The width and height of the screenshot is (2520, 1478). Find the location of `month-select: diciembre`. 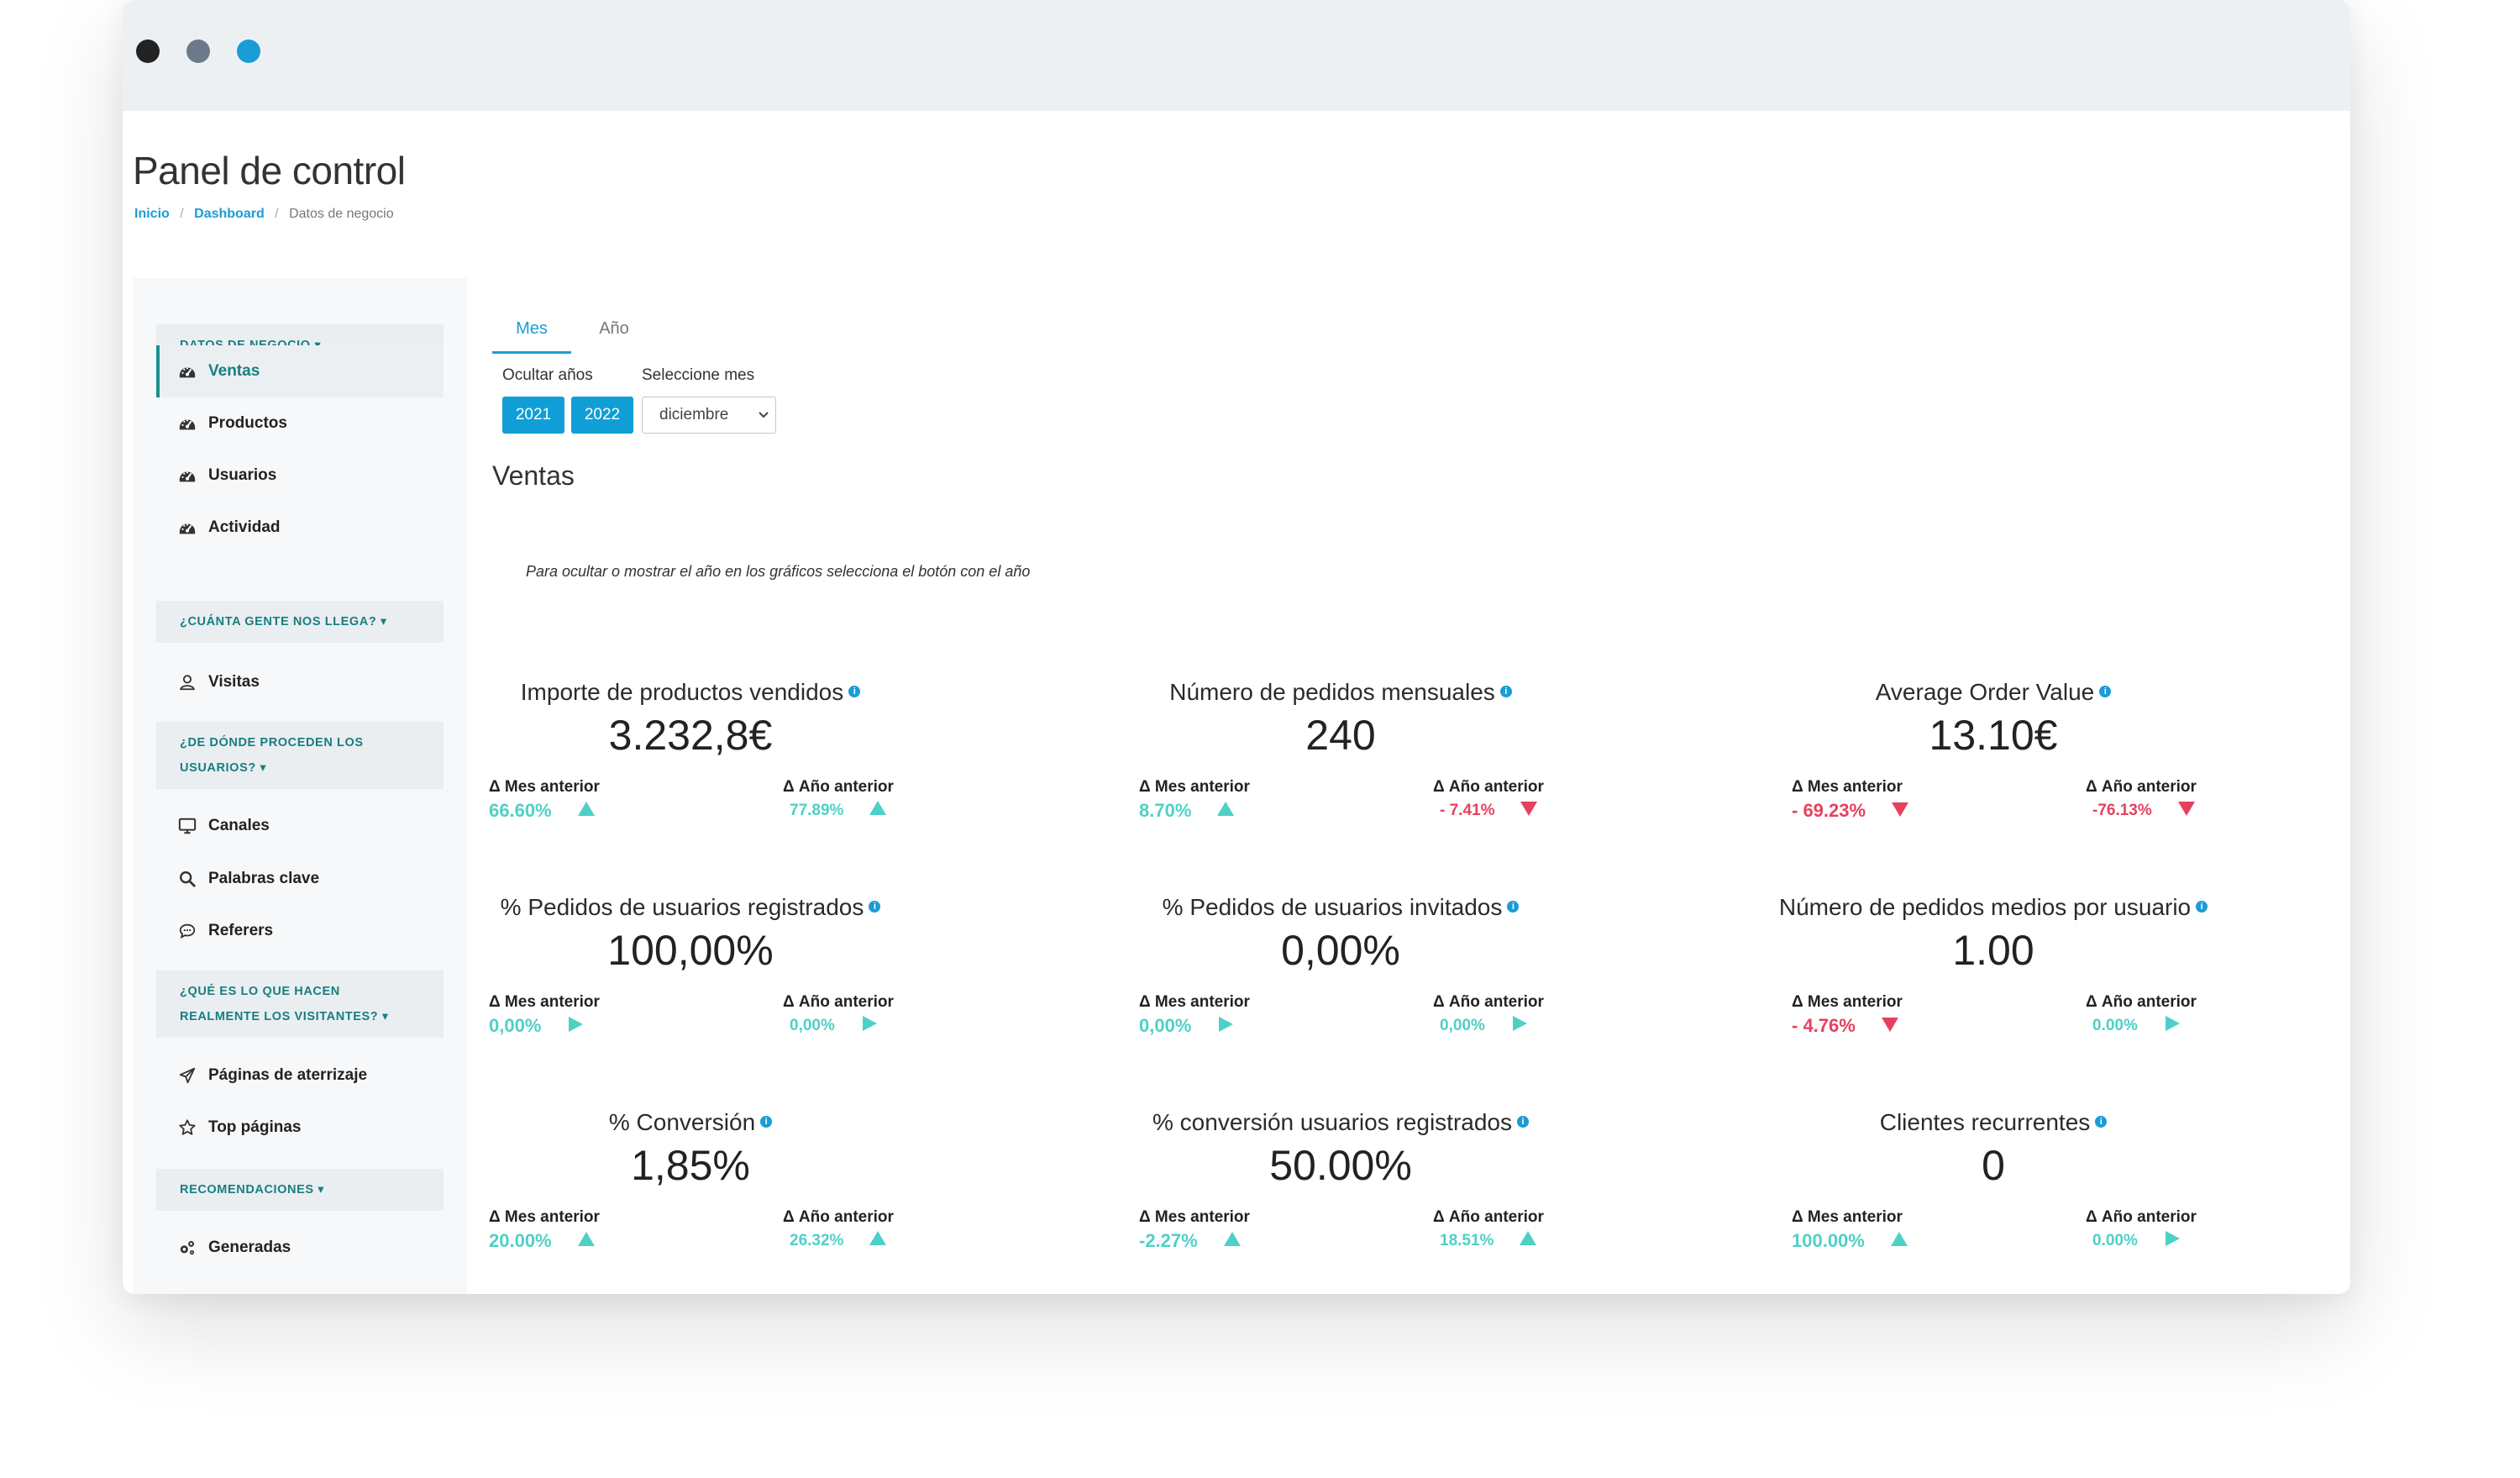

month-select: diciembre is located at coordinates (709, 415).